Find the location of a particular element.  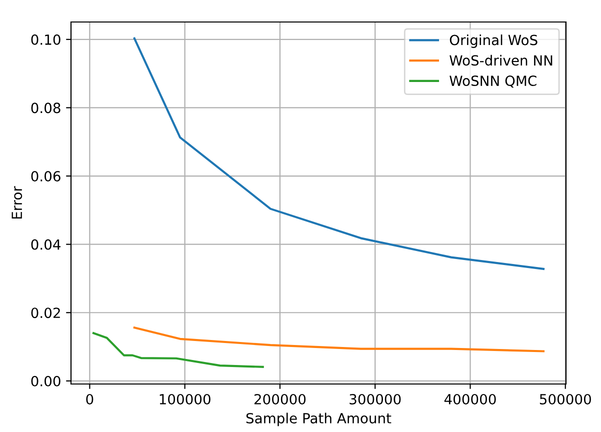

x-tick-label: 300000 is located at coordinates (375, 399).